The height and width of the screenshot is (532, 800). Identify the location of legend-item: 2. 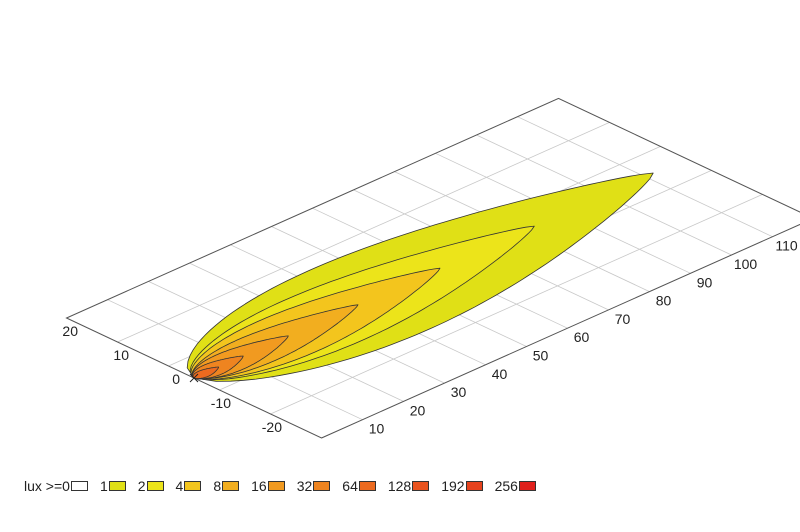
(151, 486).